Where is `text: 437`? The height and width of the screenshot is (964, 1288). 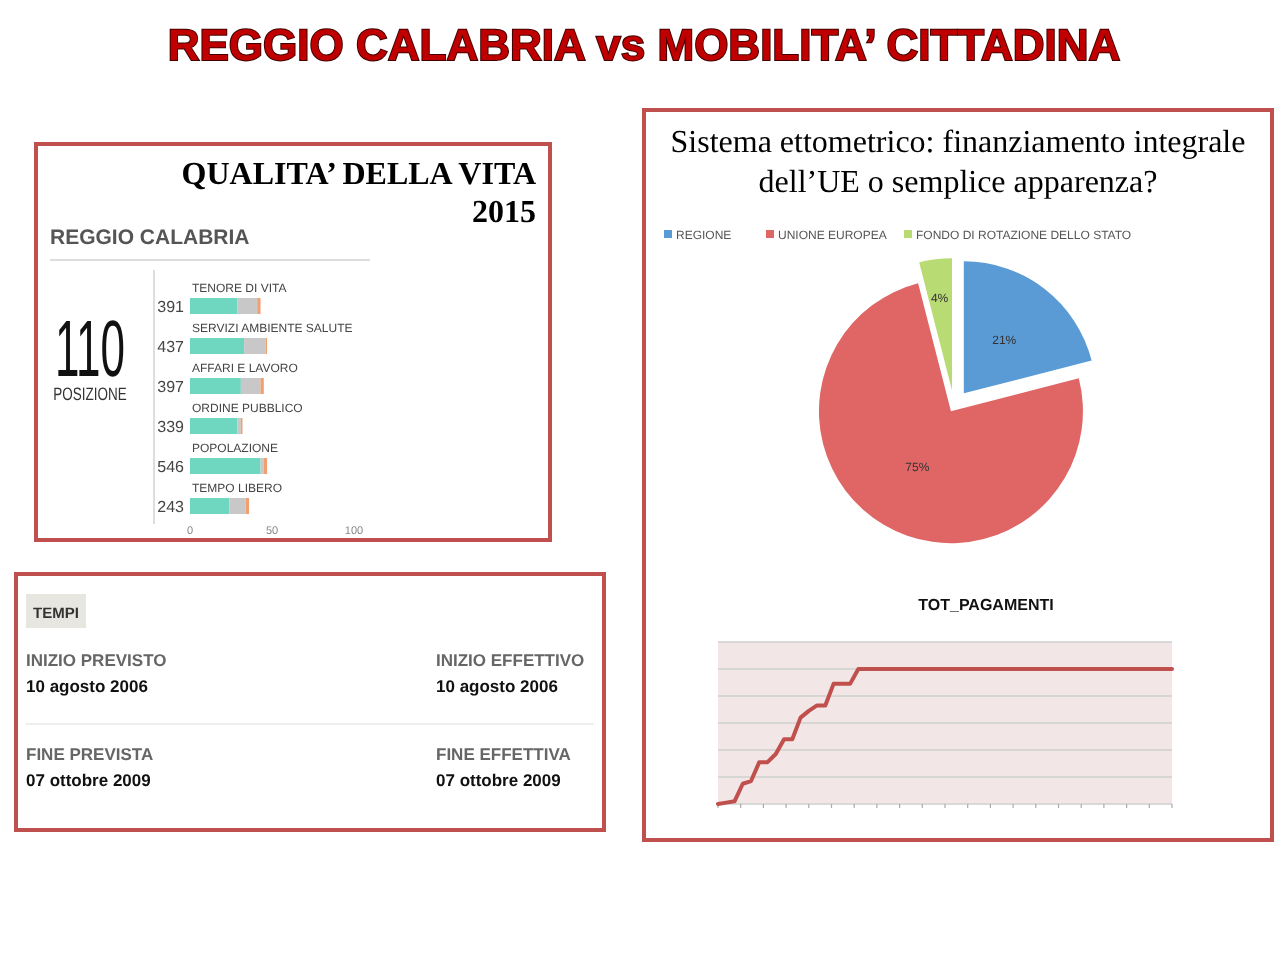
text: 437 is located at coordinates (171, 347).